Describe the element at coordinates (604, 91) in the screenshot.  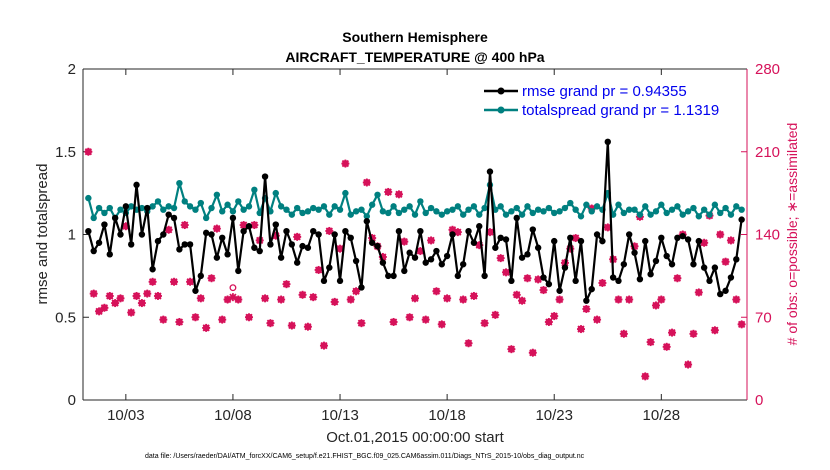
I see `legend-rmse-label: rmse grand pr = 0.94355` at that location.